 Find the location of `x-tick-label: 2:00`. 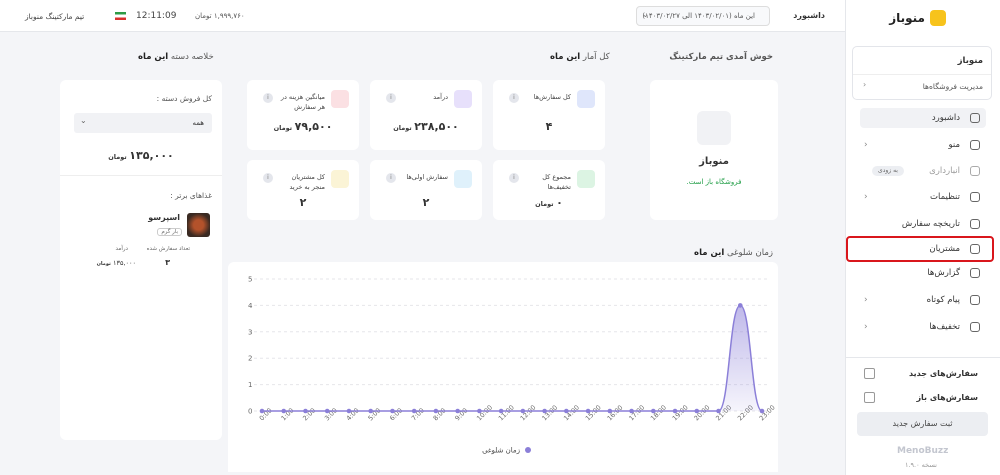

x-tick-label: 2:00 is located at coordinates (309, 414).